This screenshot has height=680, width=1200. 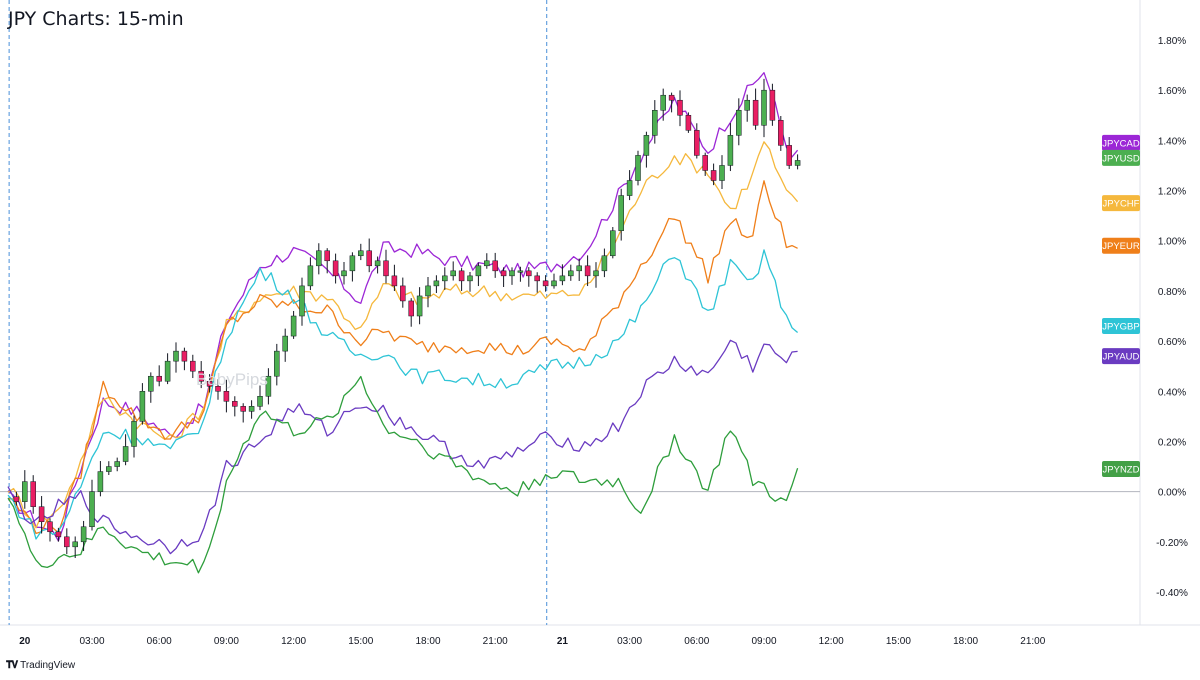 What do you see at coordinates (91, 641) in the screenshot?
I see `x-tick-label: 03:00` at bounding box center [91, 641].